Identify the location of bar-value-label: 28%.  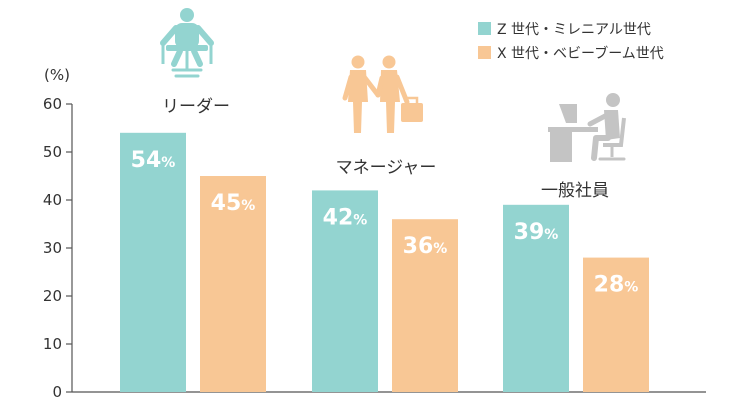
(616, 285).